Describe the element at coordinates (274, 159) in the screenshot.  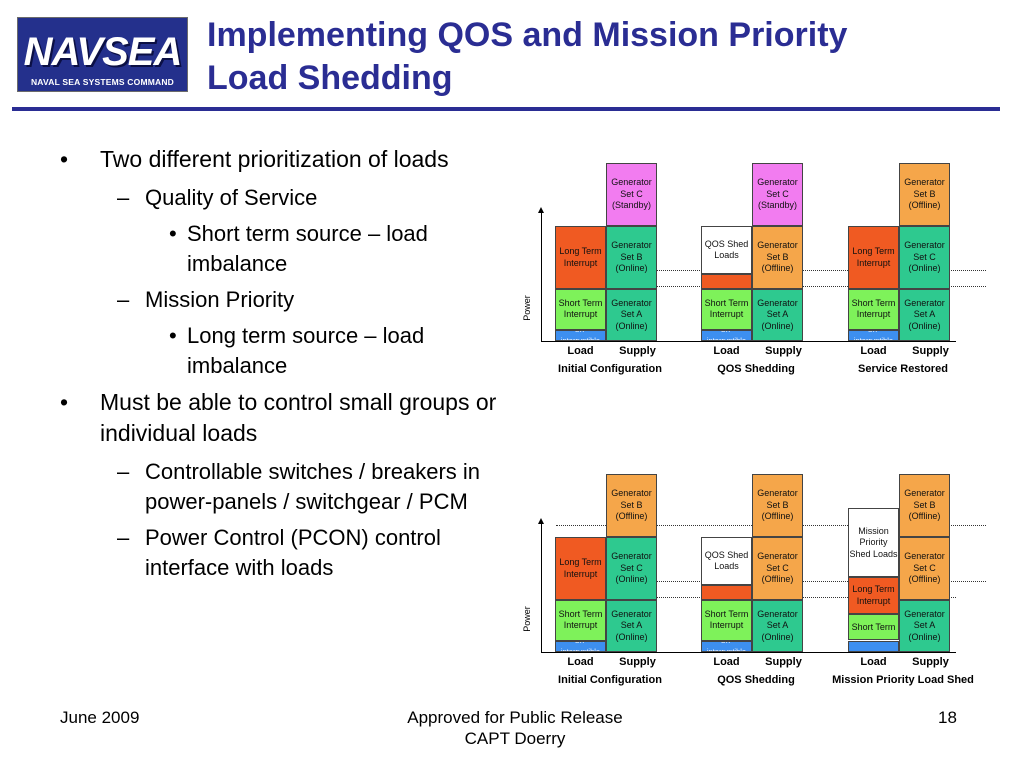
I see `bullet-text: Two different prioritization of loads` at that location.